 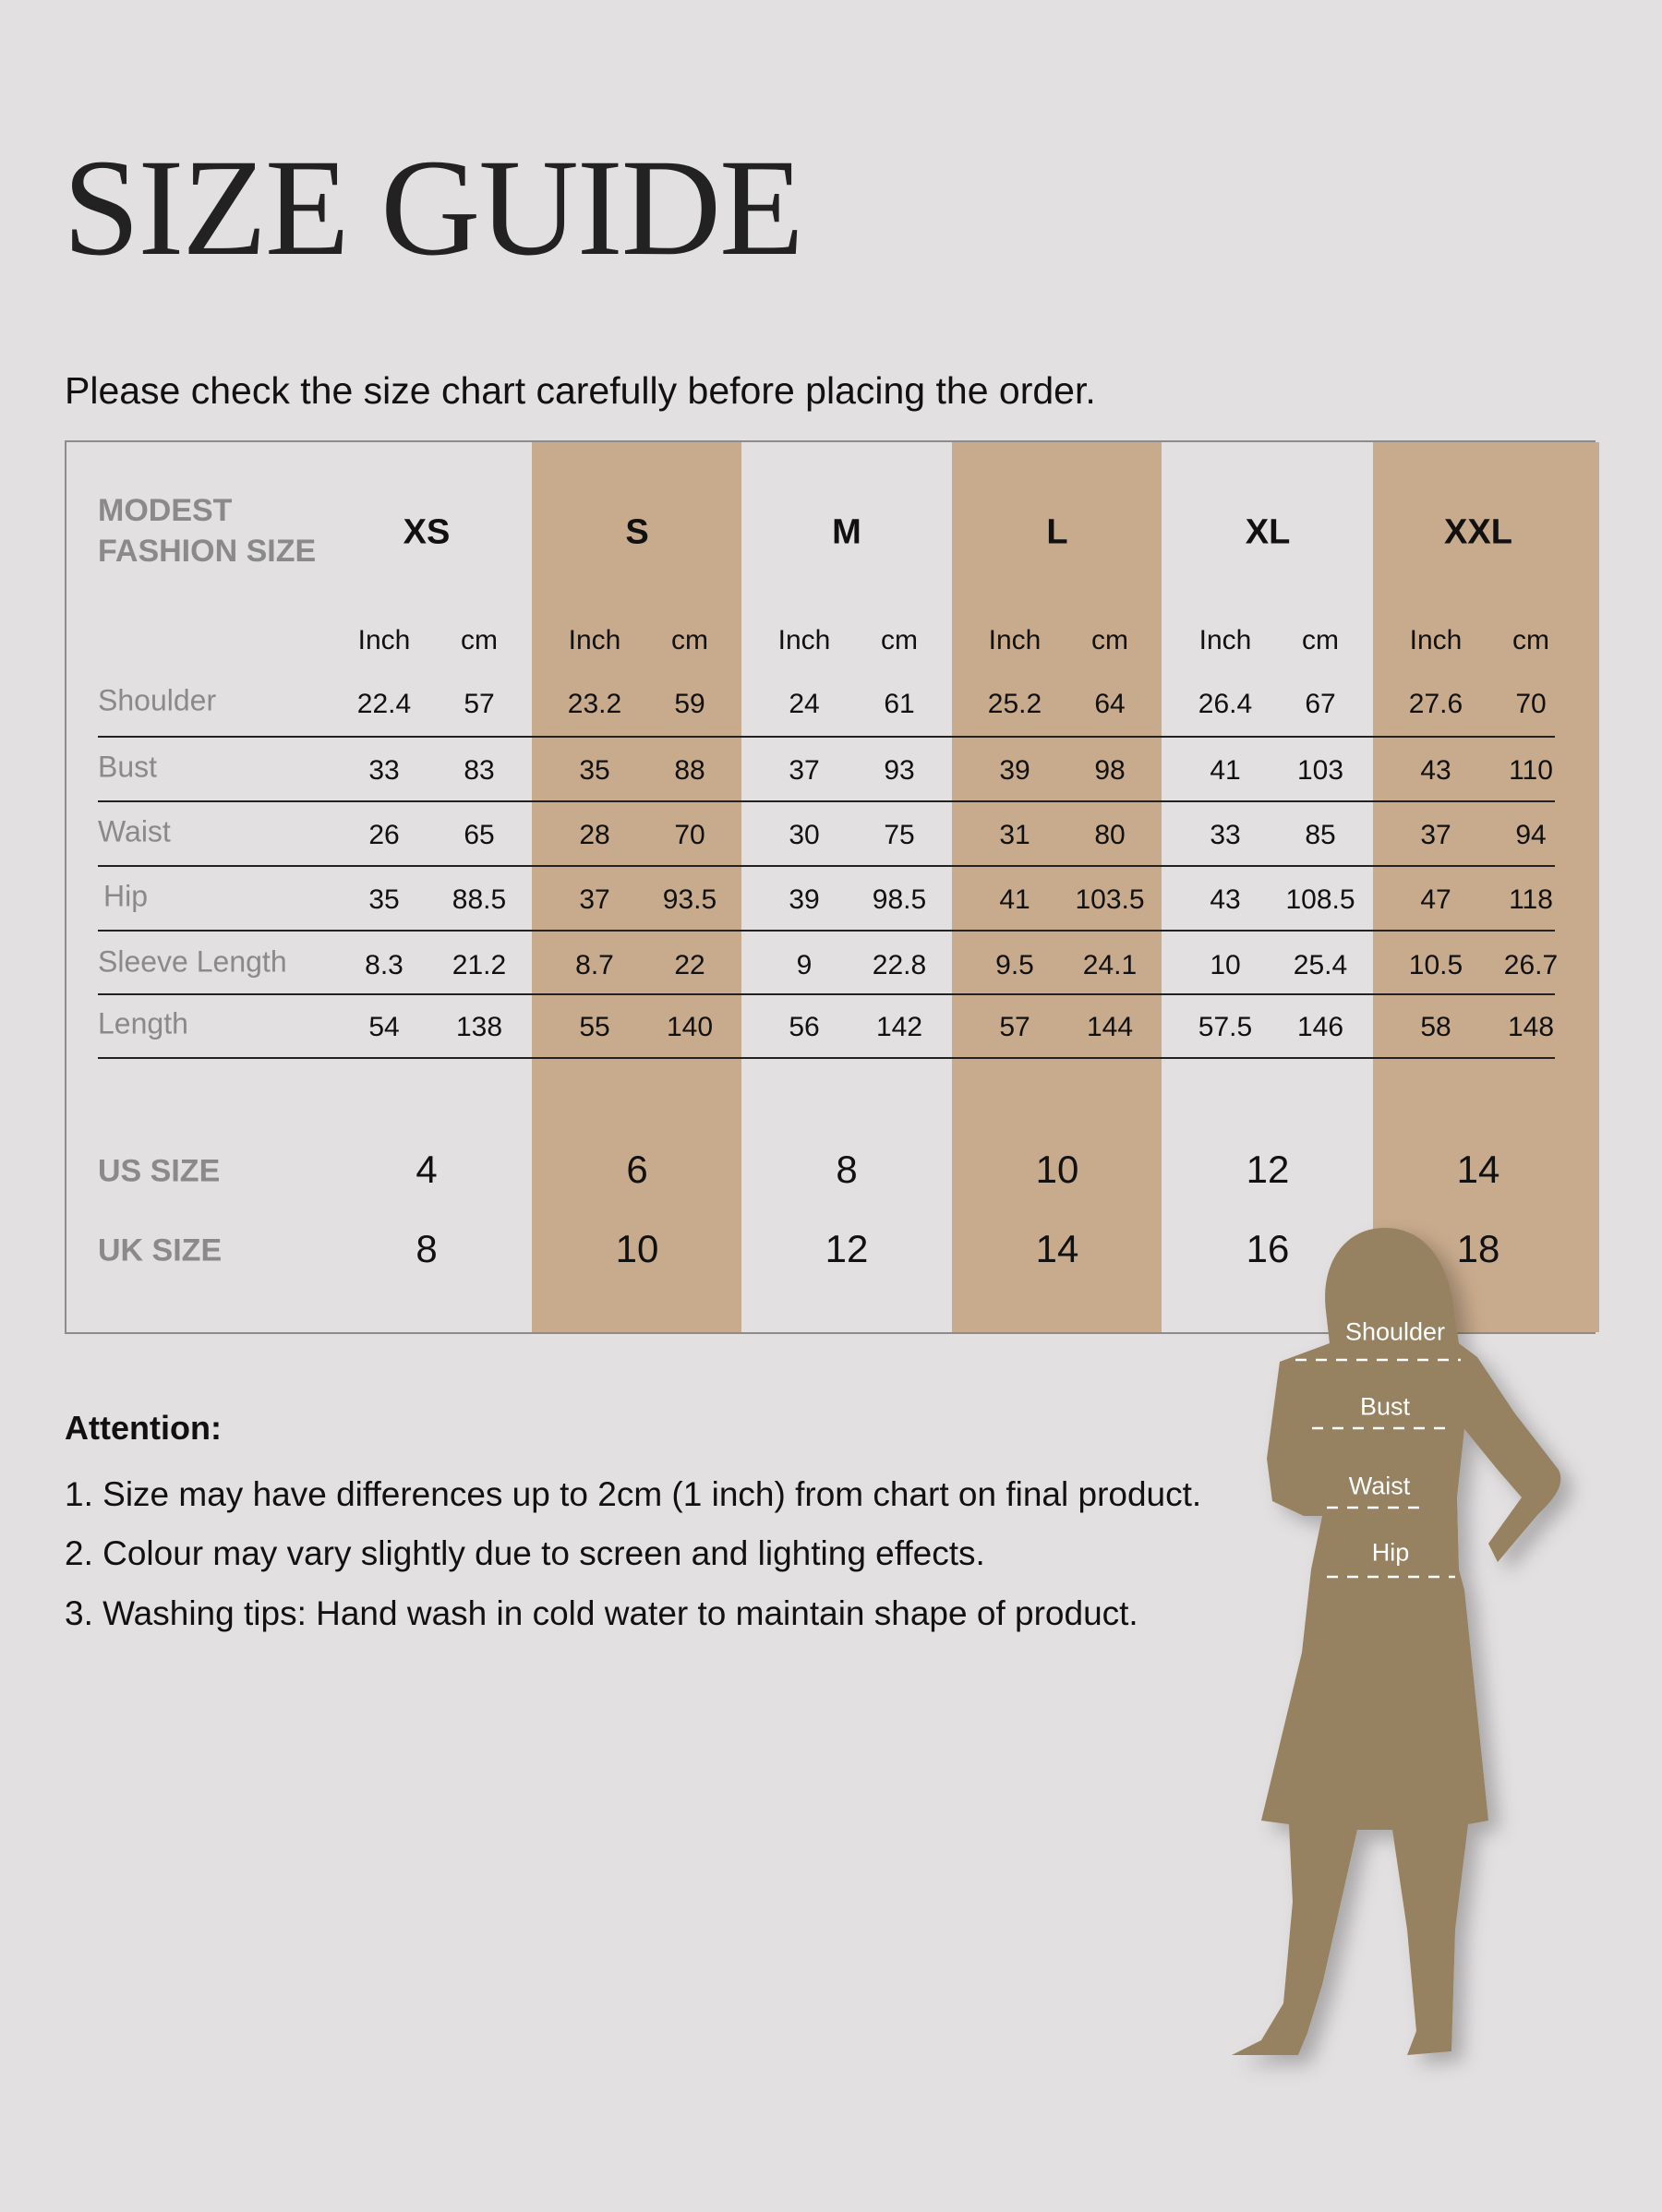 What do you see at coordinates (1110, 835) in the screenshot?
I see `waist-l-cm: 80` at bounding box center [1110, 835].